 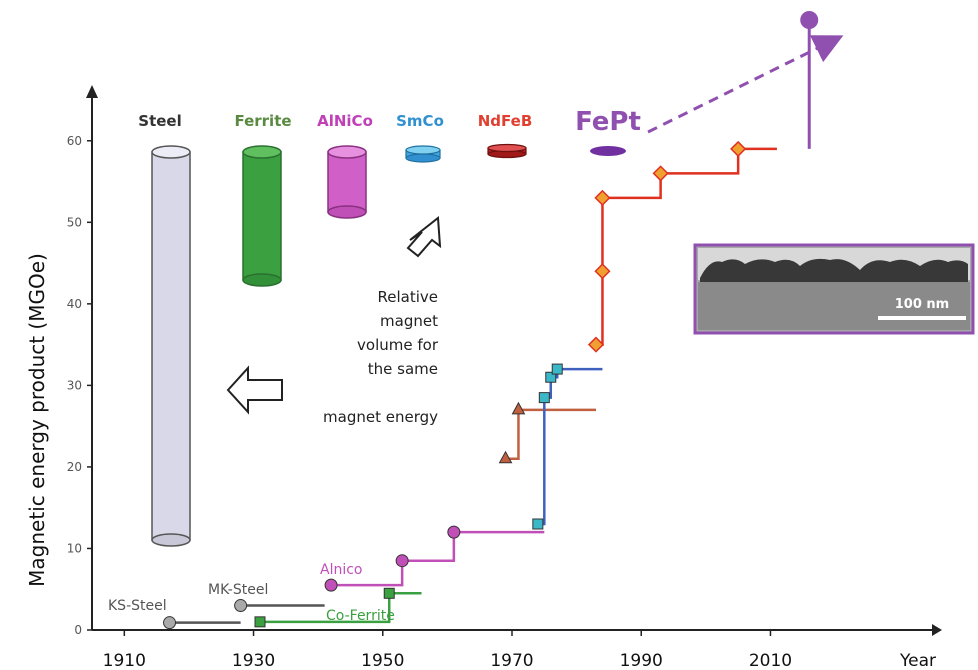 I want to click on y-tick-label: 20, so click(x=74, y=467).